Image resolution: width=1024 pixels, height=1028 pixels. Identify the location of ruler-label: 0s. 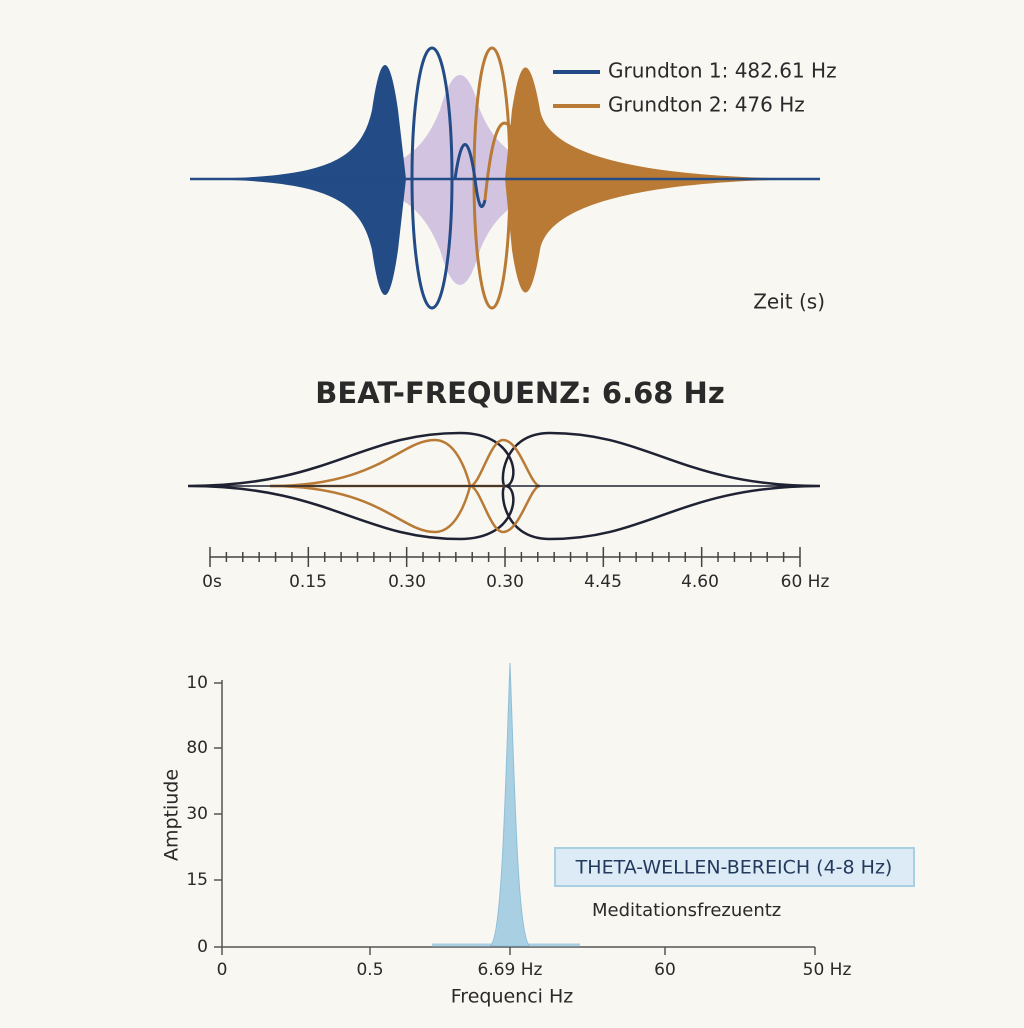
(212, 582).